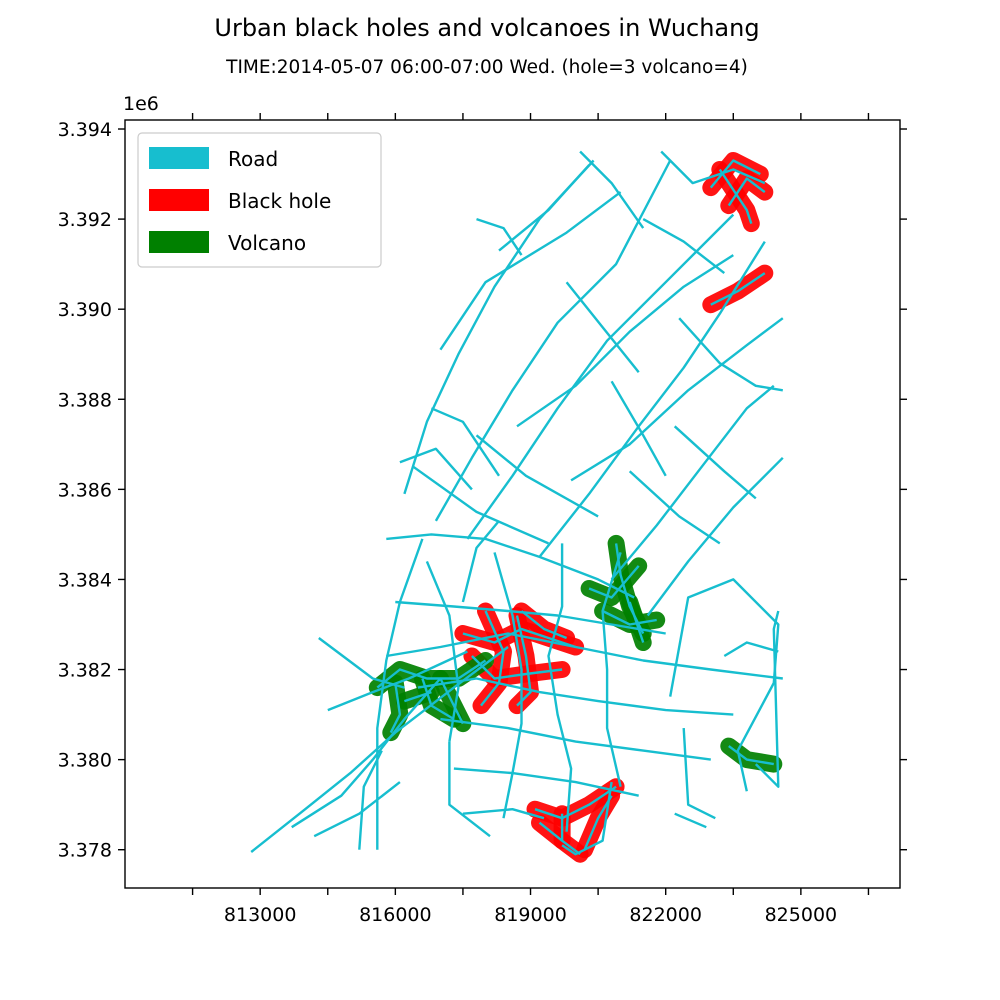  I want to click on x-tick-label: 813000, so click(260, 915).